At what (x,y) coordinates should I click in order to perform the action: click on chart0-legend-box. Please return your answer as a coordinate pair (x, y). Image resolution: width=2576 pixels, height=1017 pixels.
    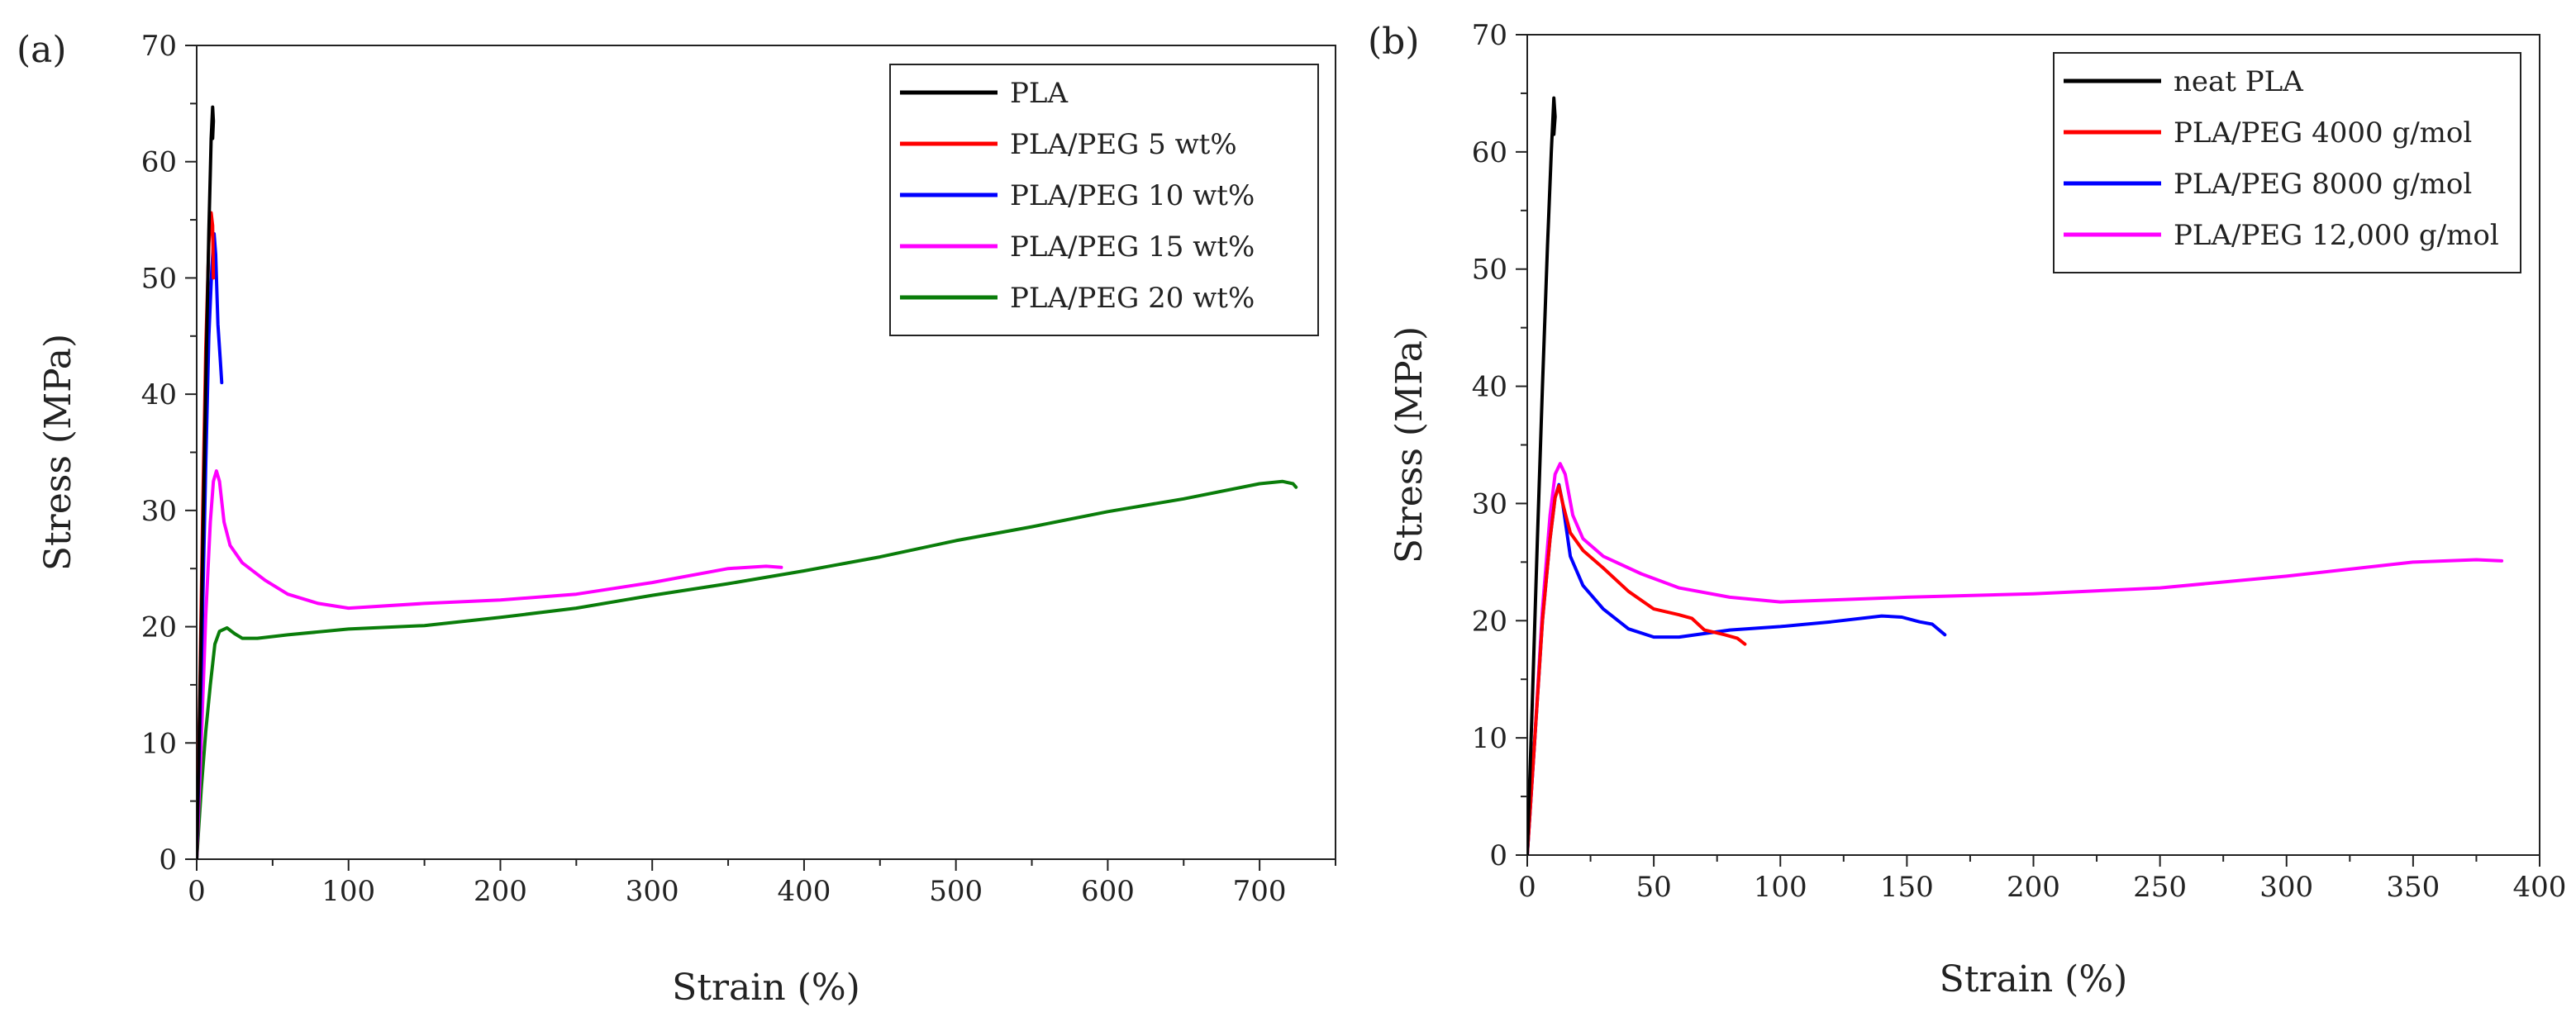
    Looking at the image, I should click on (1104, 200).